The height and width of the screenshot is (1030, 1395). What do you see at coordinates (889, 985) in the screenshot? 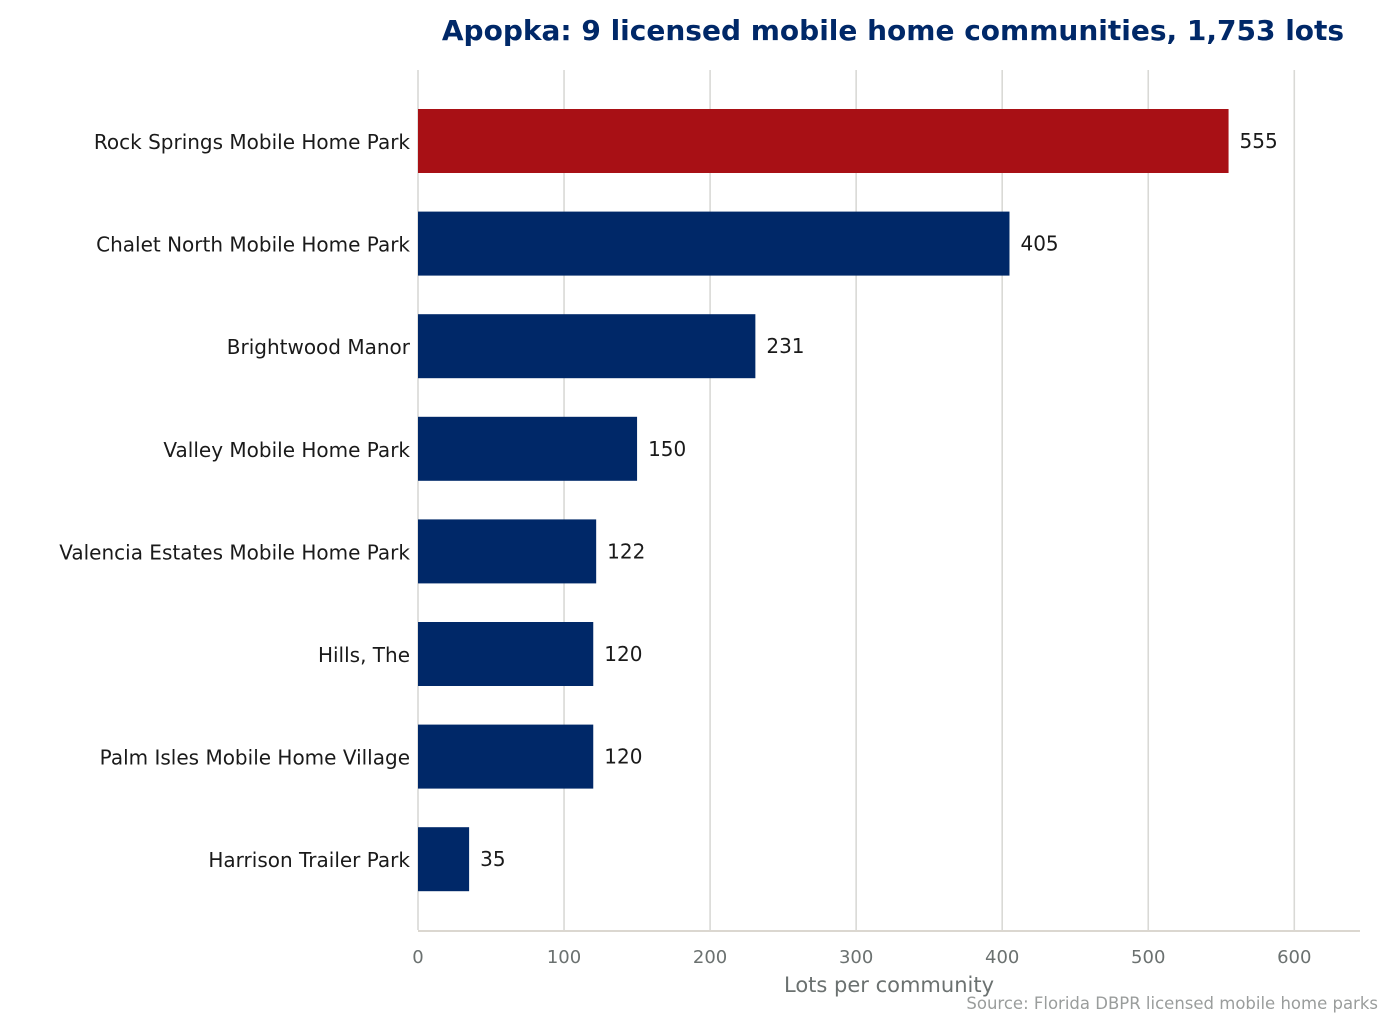
I see `x-axis-title: Lots per community` at bounding box center [889, 985].